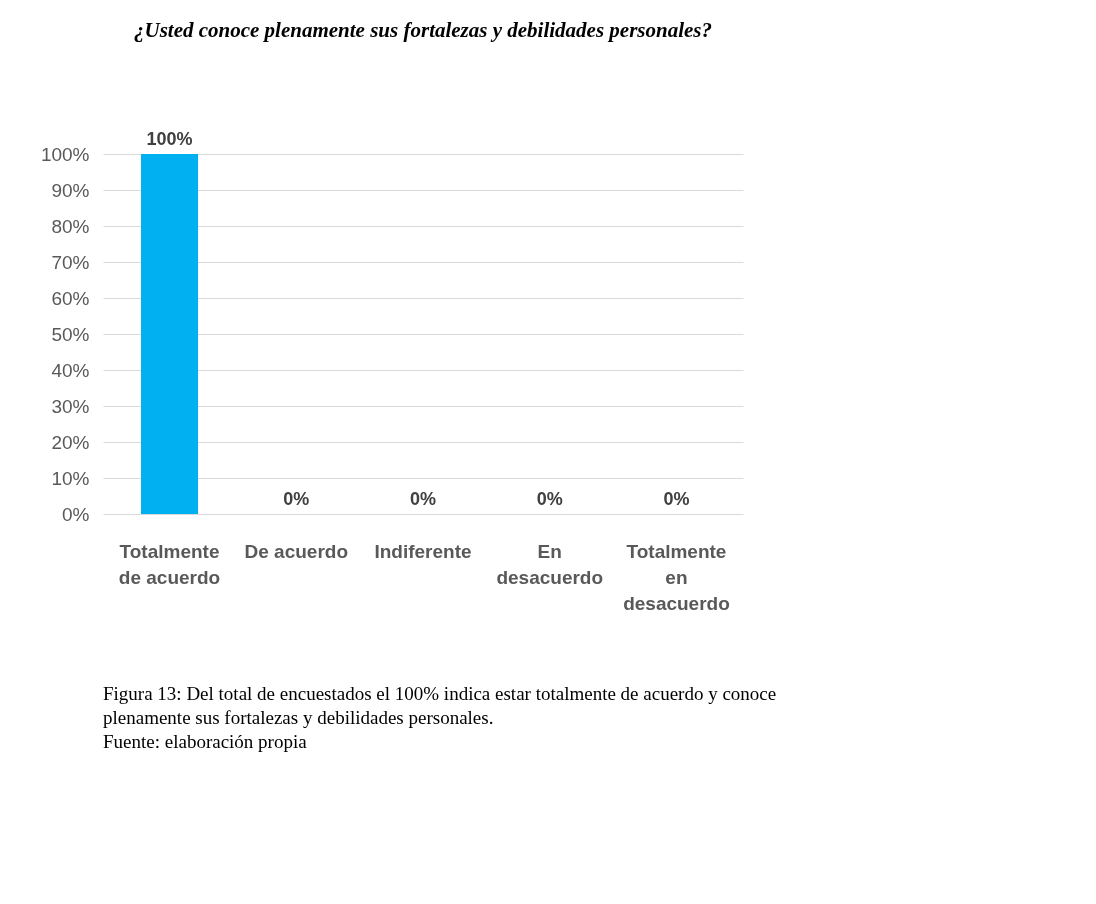  What do you see at coordinates (70, 298) in the screenshot?
I see `y-tick-label: 60%` at bounding box center [70, 298].